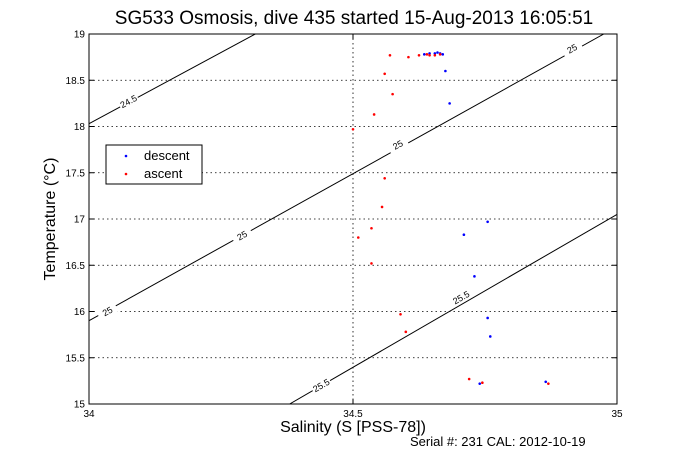  I want to click on serial-cal-footer: Serial #: 231 CAL: 2012-10-19, so click(498, 441).